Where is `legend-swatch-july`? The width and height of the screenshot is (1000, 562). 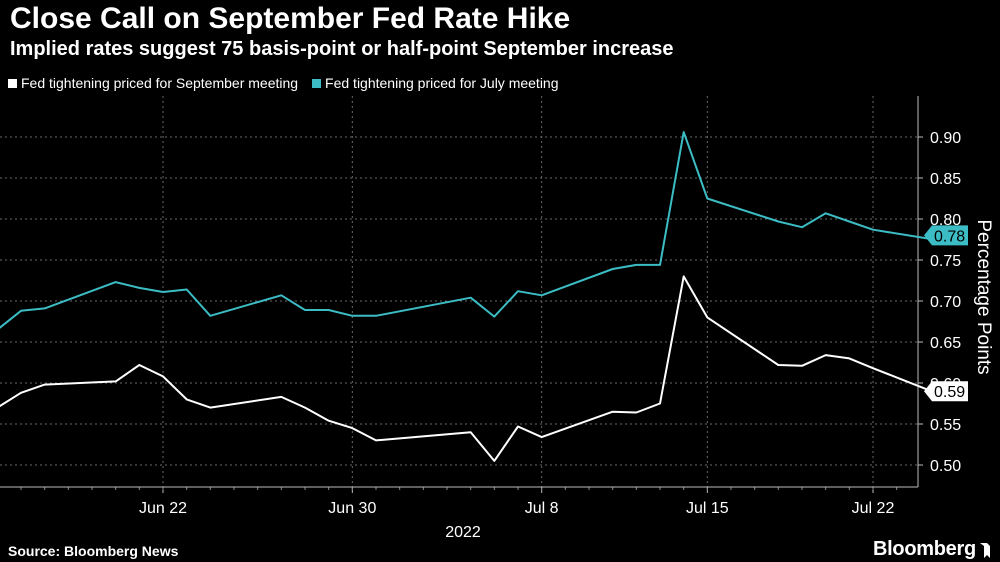 legend-swatch-july is located at coordinates (317, 83).